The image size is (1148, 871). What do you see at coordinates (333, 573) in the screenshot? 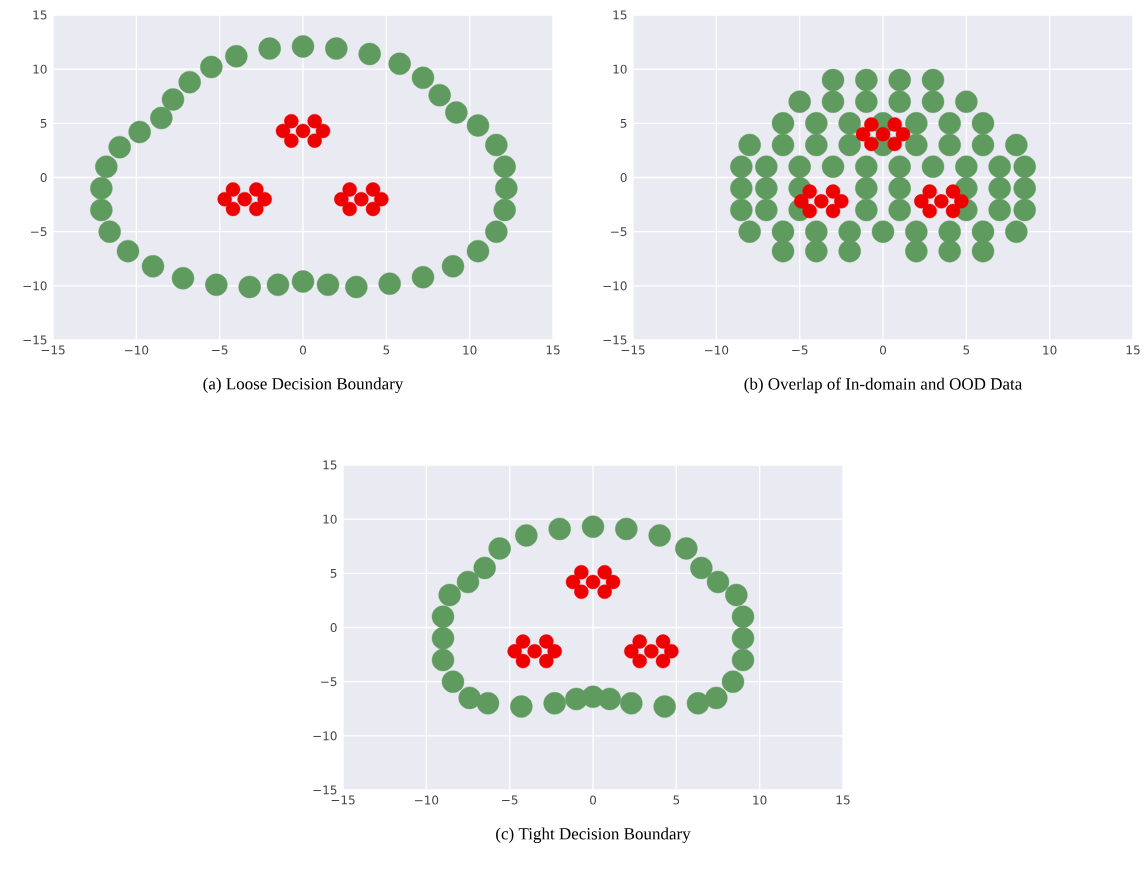
I see `y-tick-label: 5` at bounding box center [333, 573].